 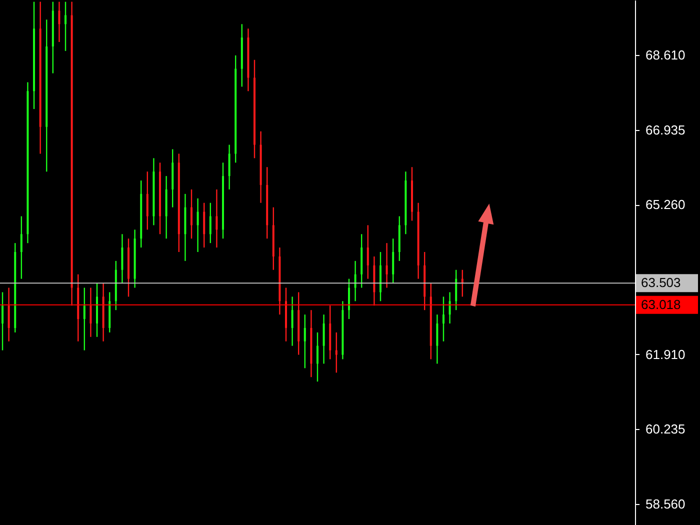 I want to click on ref-line-label: 63.018, so click(x=661, y=304).